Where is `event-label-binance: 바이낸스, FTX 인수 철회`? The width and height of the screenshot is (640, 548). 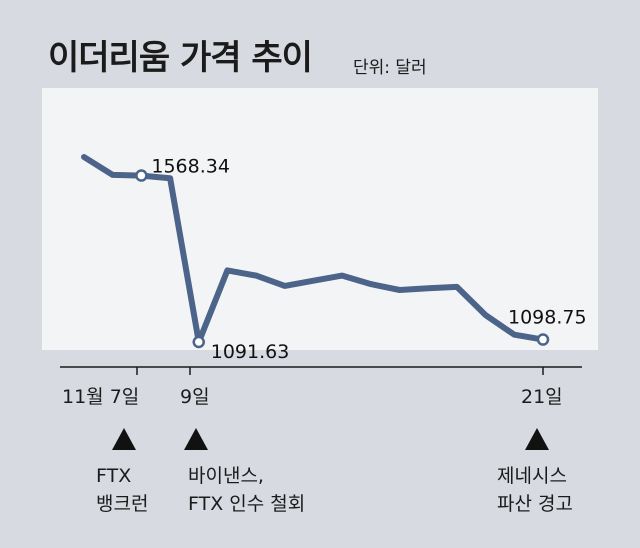 event-label-binance: 바이낸스, FTX 인수 철회 is located at coordinates (247, 490).